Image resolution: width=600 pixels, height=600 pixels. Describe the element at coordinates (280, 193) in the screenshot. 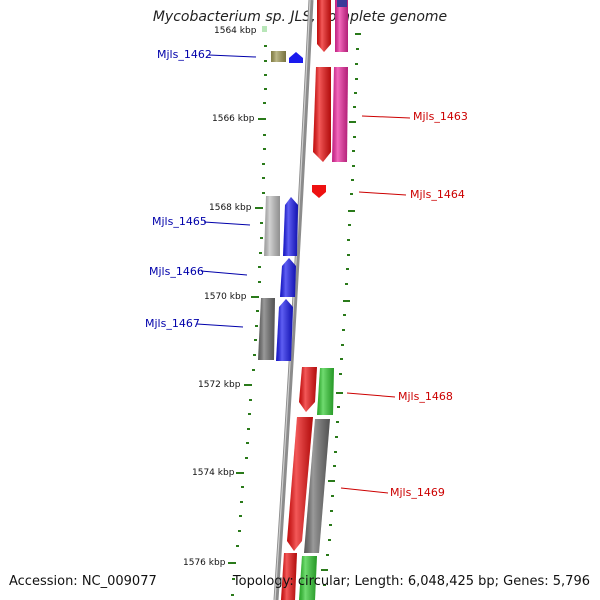

I see `forward-strand-genes` at that location.